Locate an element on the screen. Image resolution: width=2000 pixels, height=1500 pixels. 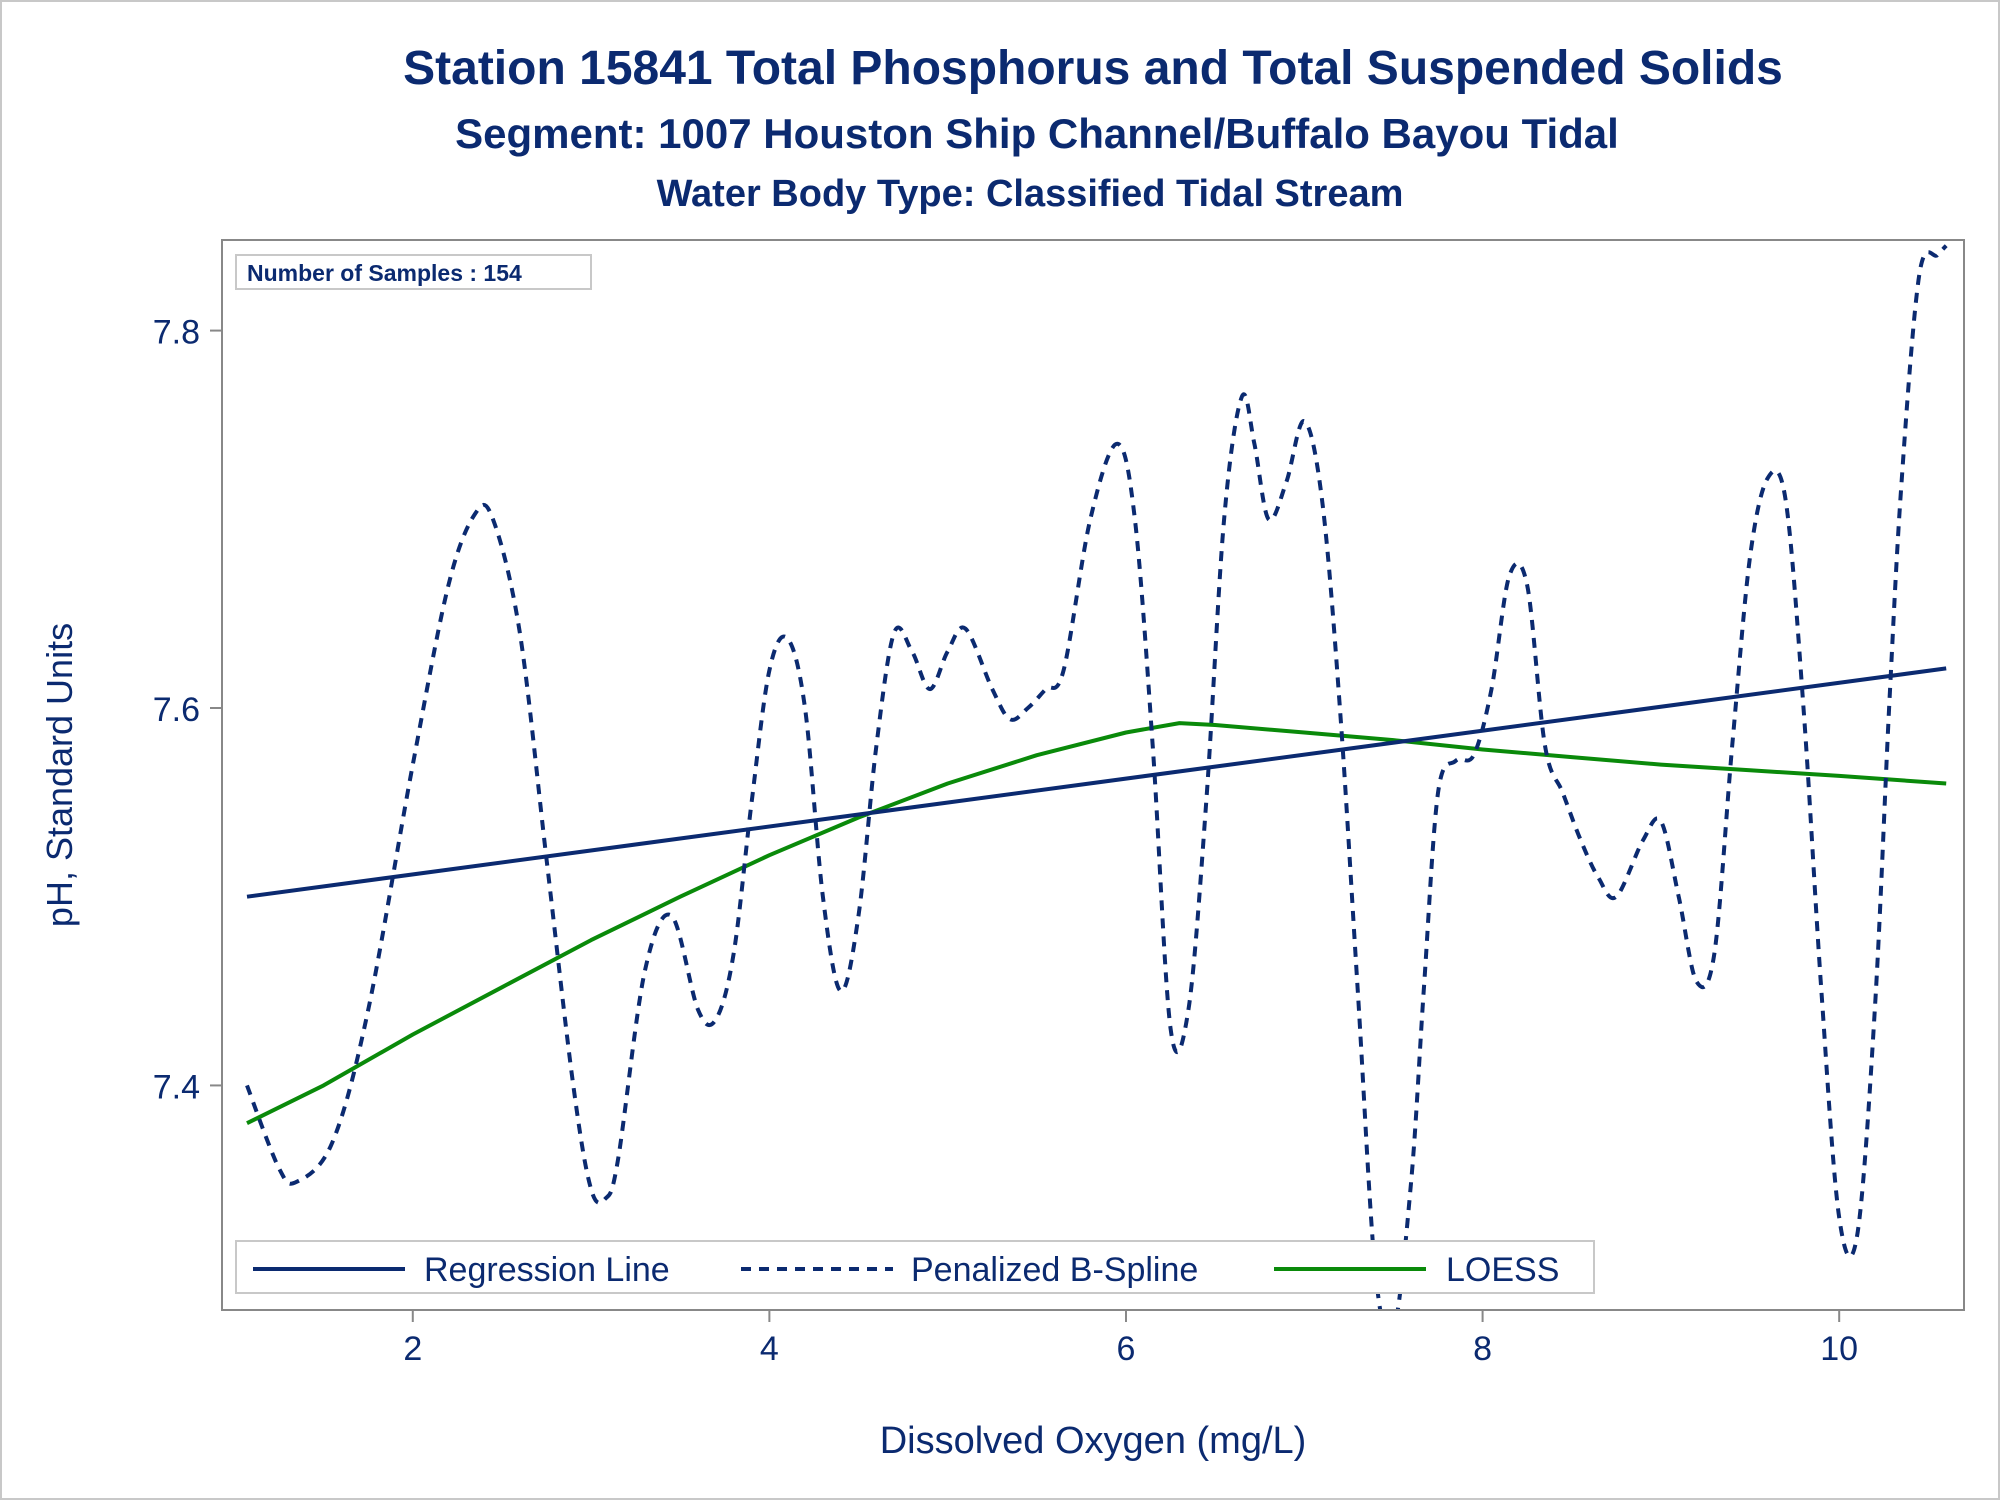
x-tick-label: 4 is located at coordinates (769, 1349).